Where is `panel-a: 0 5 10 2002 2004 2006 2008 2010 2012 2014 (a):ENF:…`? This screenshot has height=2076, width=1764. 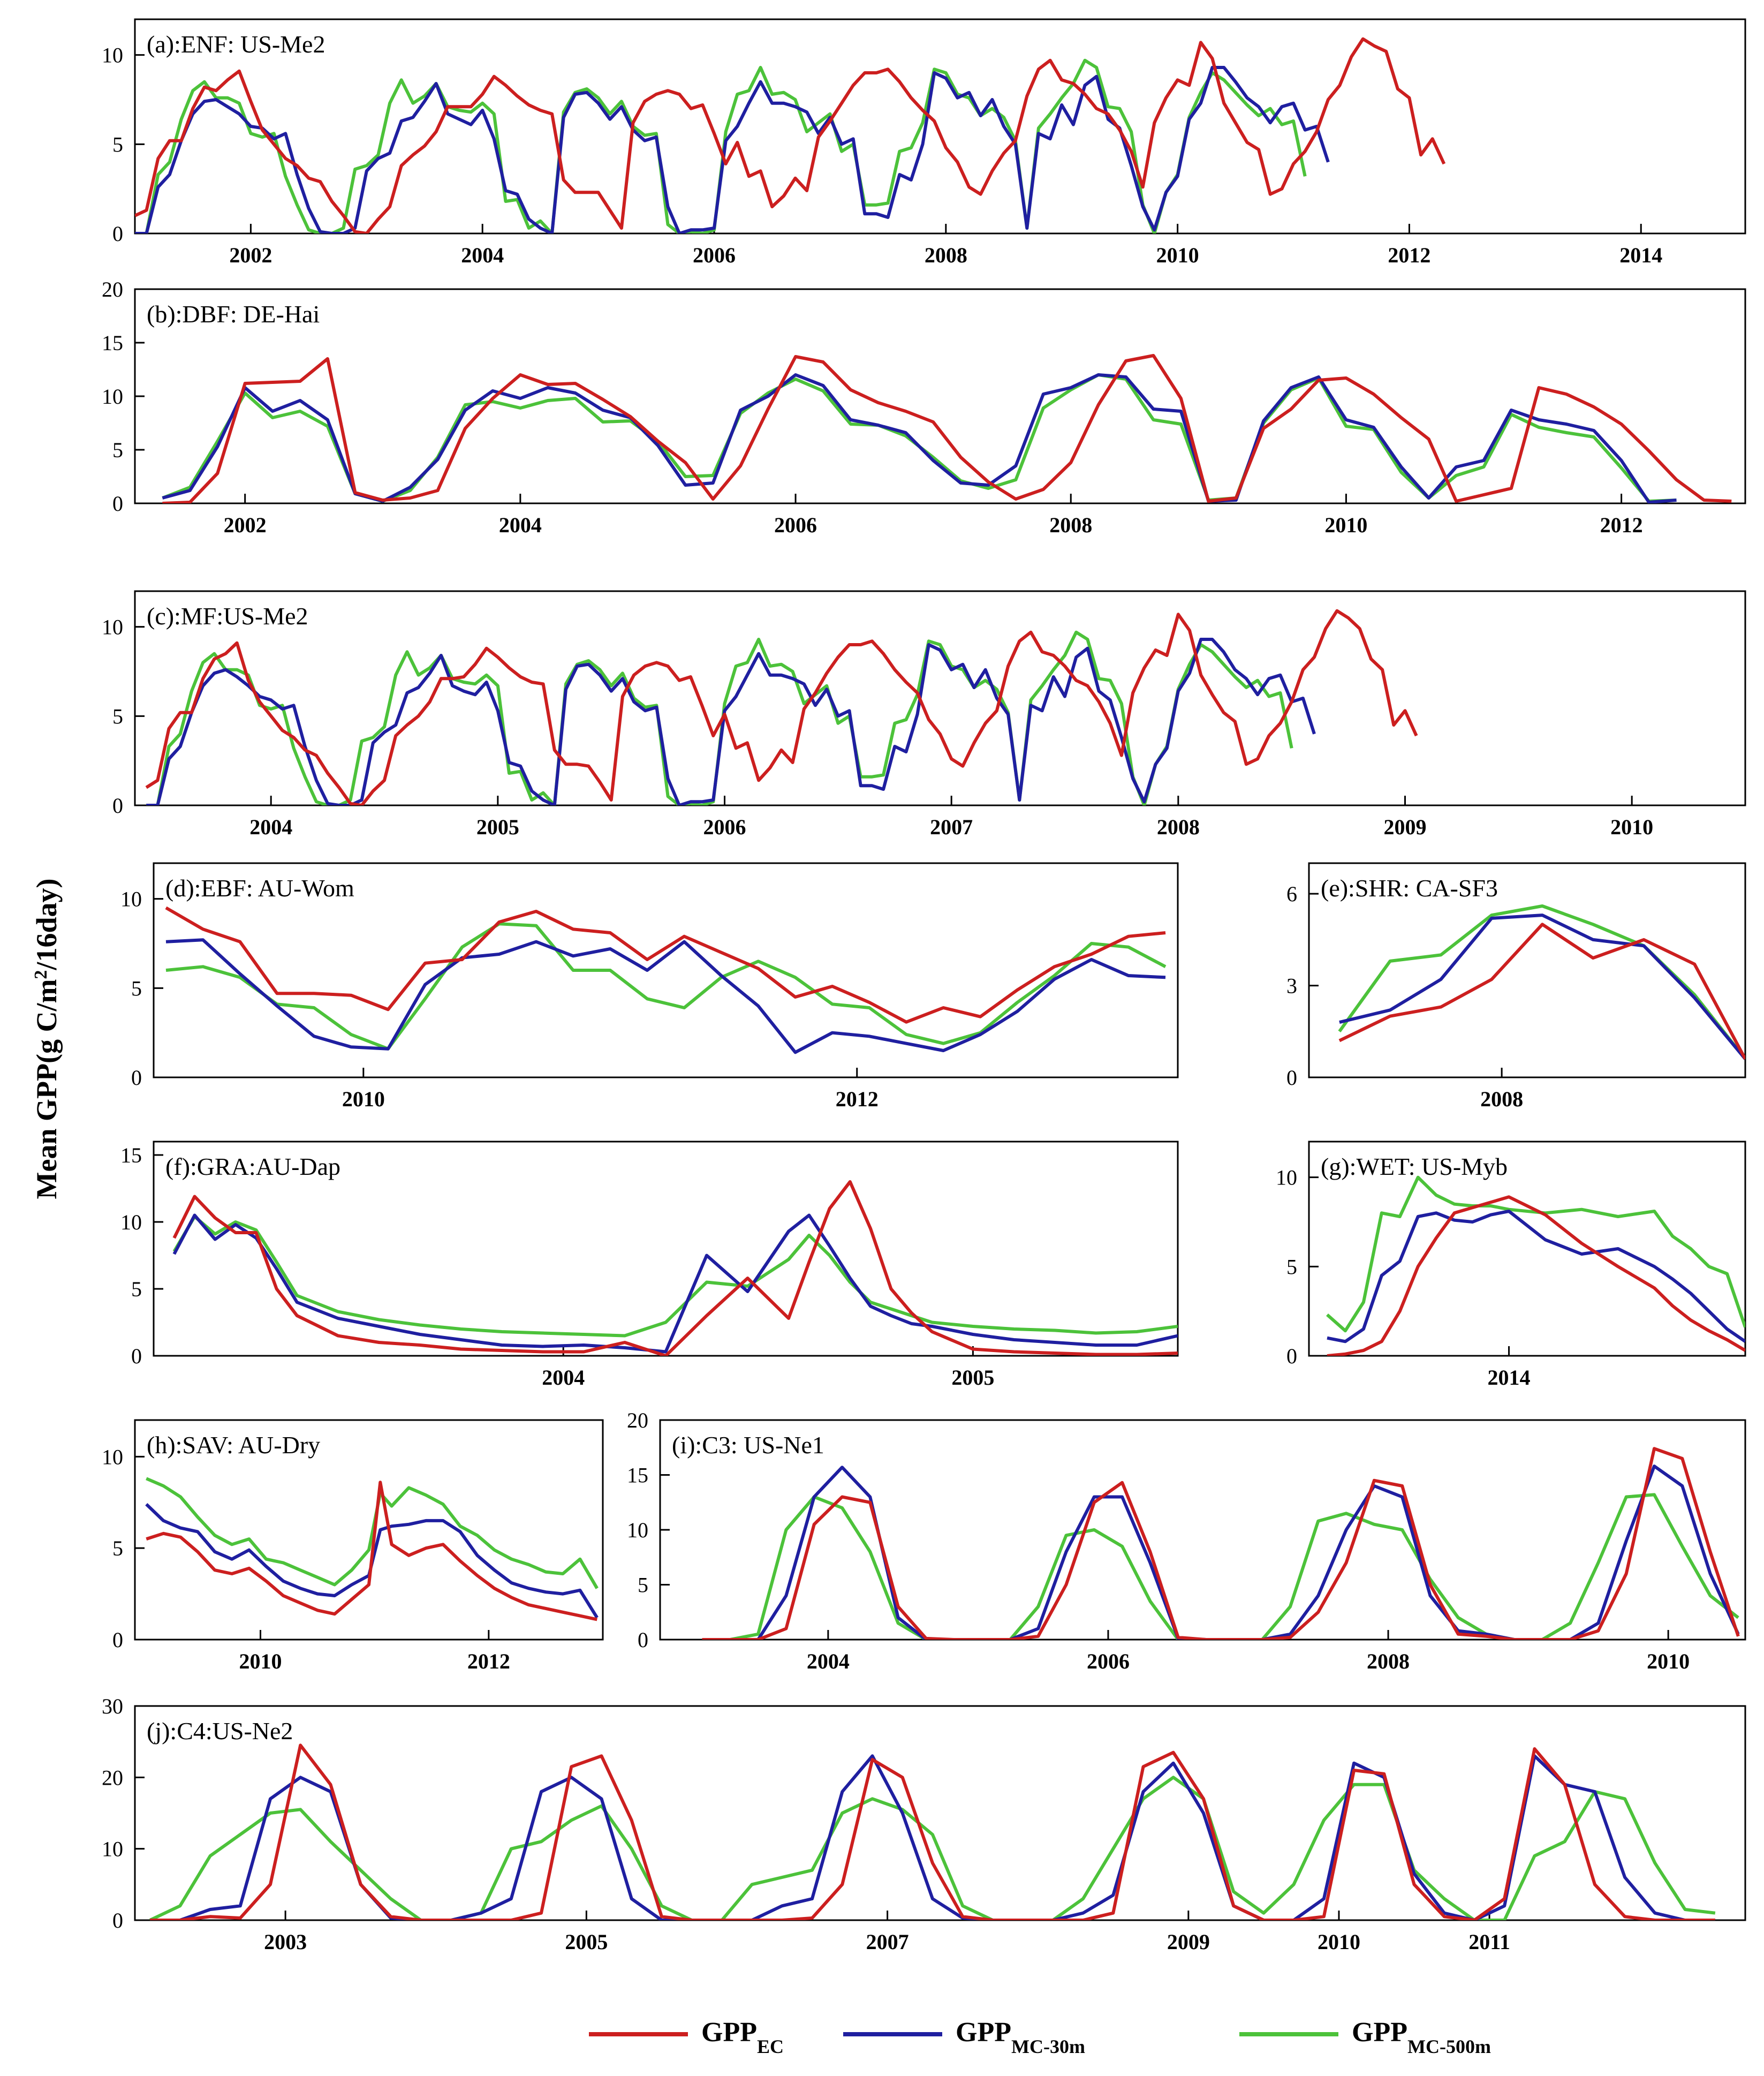
panel-a: 0 5 10 2002 2004 2006 2008 2010 2012 2014 (a):ENF:… is located at coordinates (924, 142).